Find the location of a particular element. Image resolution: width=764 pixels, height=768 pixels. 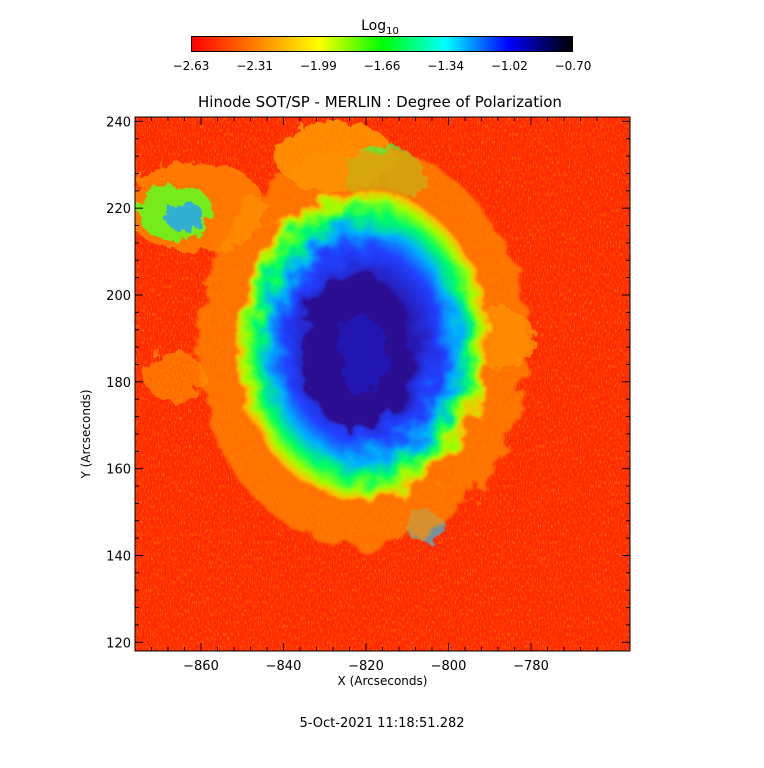

colorbar-title-subscript: 10 is located at coordinates (392, 31).